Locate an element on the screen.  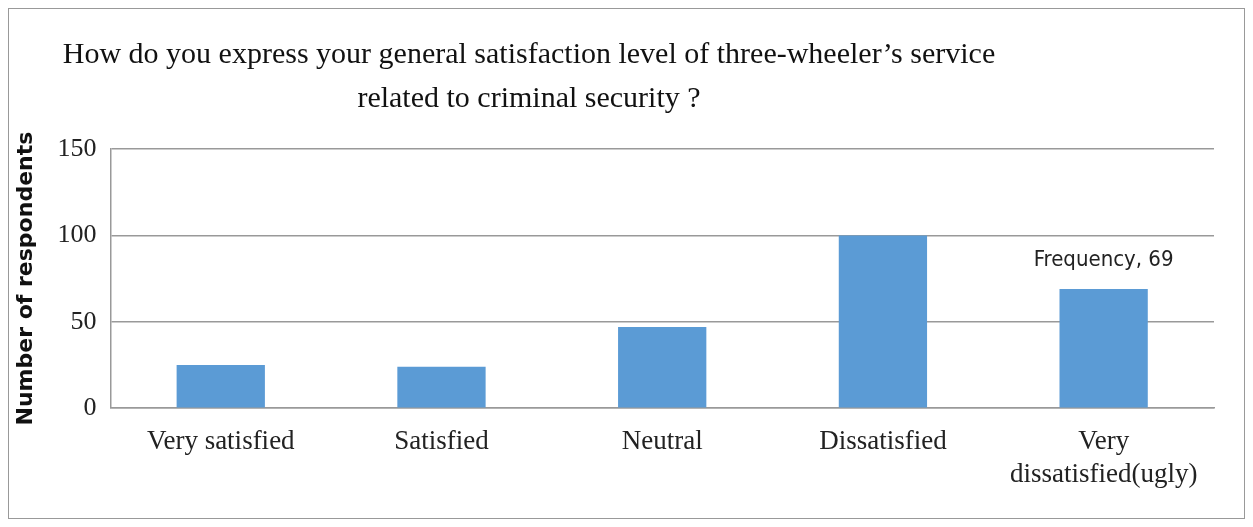
x-tick-label: Neutral is located at coordinates (662, 440).